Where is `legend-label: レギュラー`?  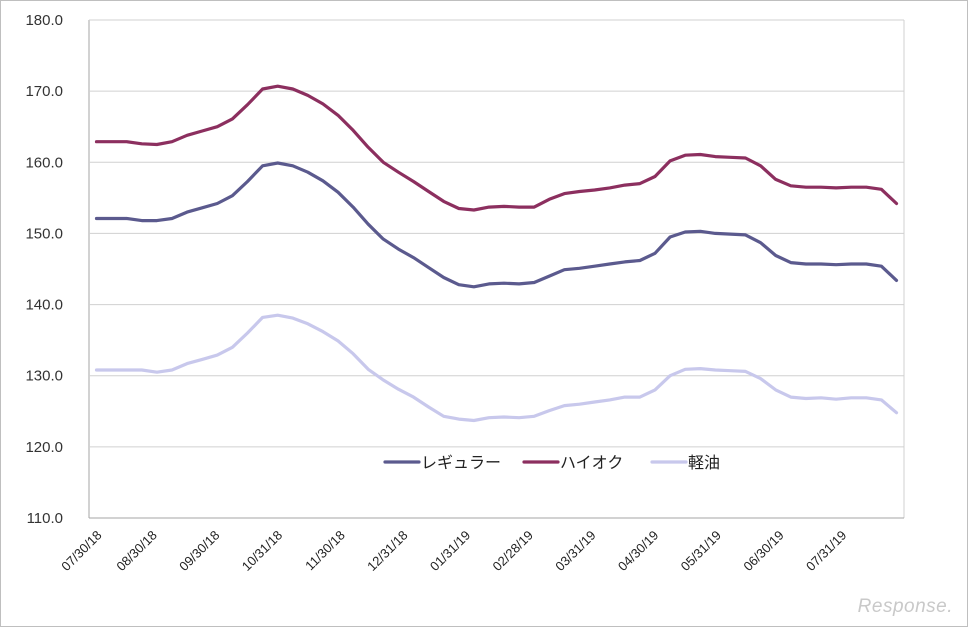 legend-label: レギュラー is located at coordinates (461, 462).